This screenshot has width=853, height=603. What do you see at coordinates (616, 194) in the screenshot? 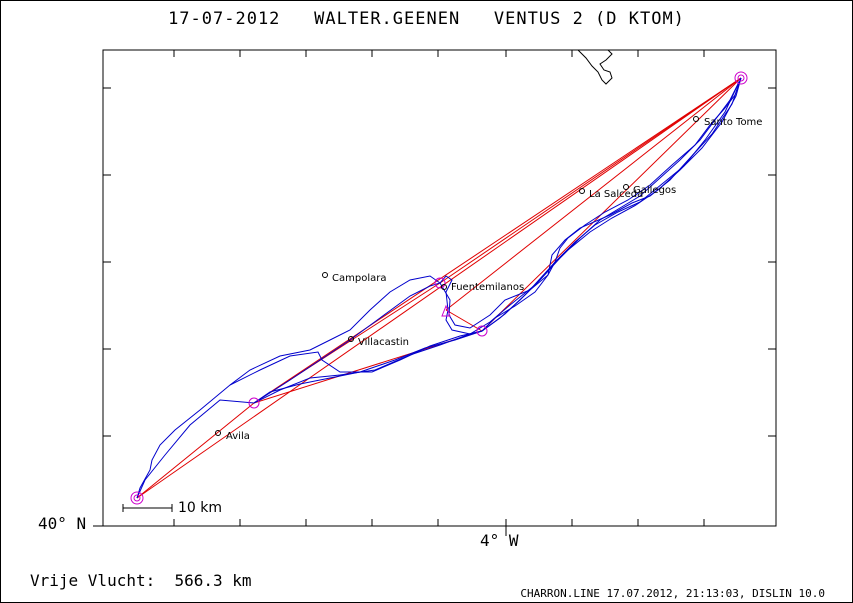
I see `town-label-la-salceda: La Salceda` at bounding box center [616, 194].